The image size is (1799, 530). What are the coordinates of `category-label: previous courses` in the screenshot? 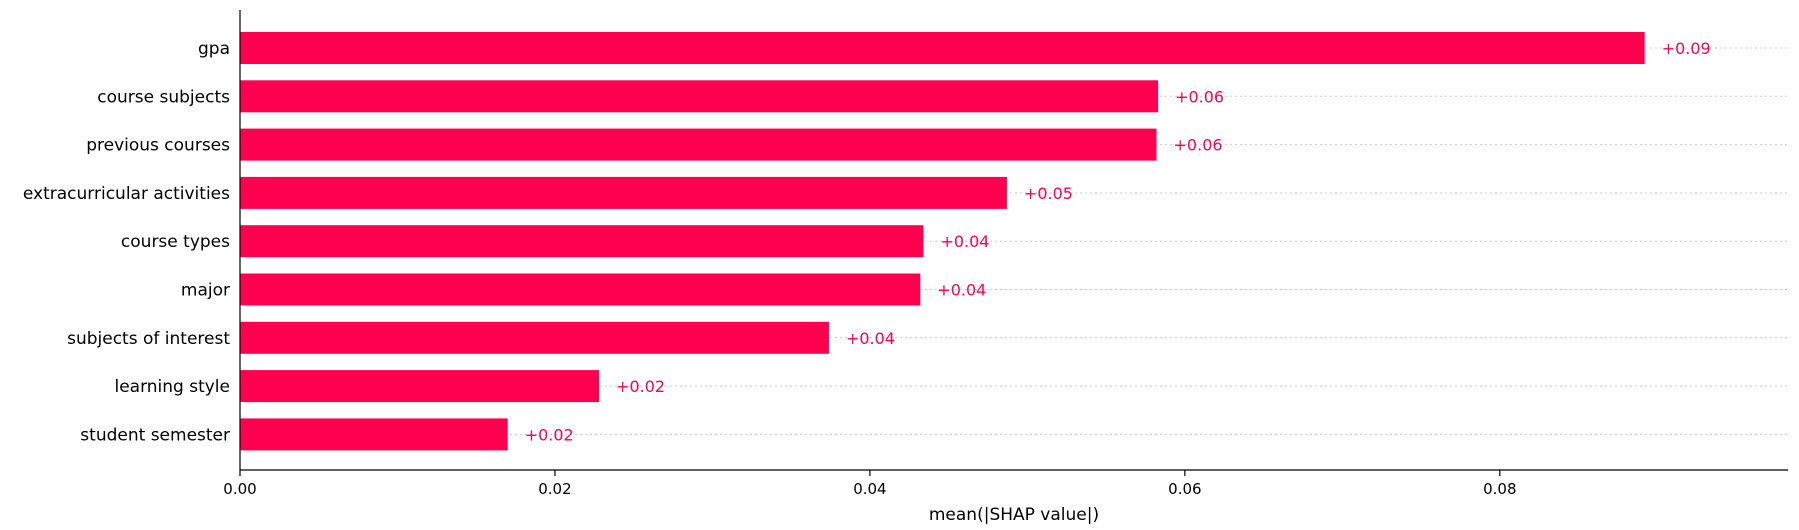 It's located at (158, 146).